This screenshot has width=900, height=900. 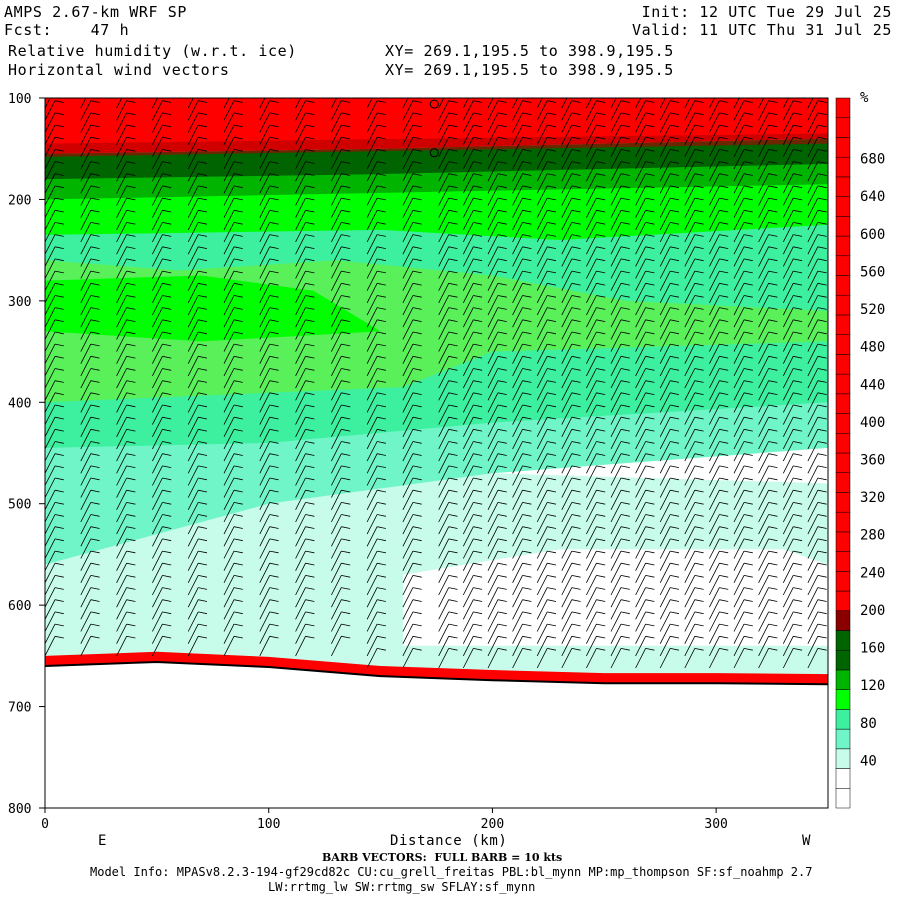 I want to click on y-tick-label: 700, so click(x=19, y=708).